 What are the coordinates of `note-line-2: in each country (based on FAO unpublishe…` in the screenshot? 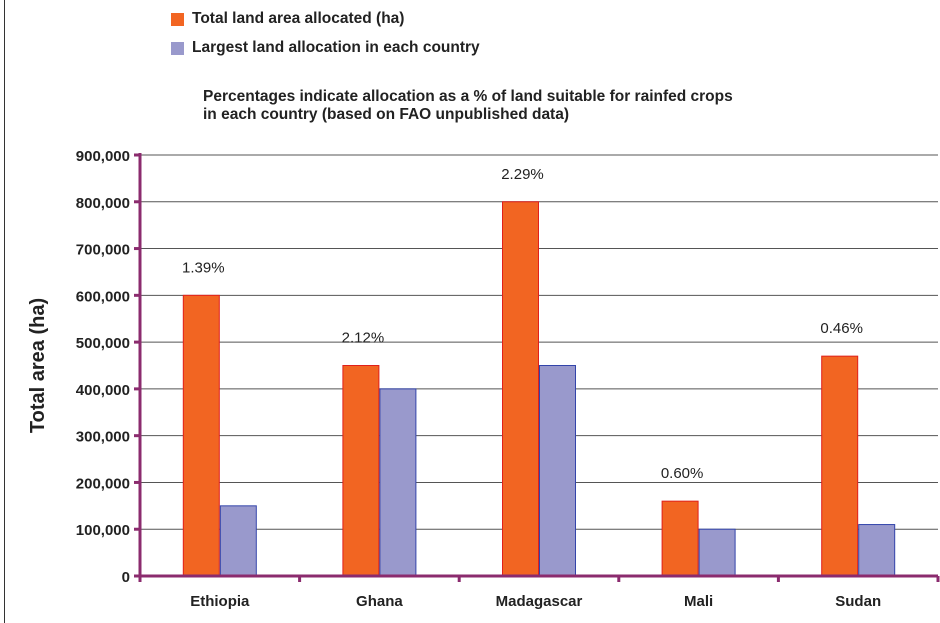 It's located at (386, 114).